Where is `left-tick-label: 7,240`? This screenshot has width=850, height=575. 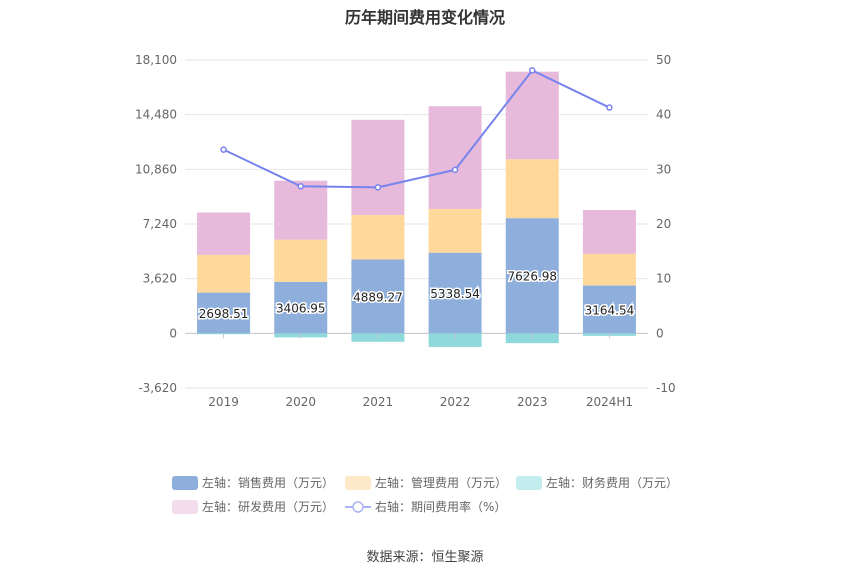 left-tick-label: 7,240 is located at coordinates (160, 224).